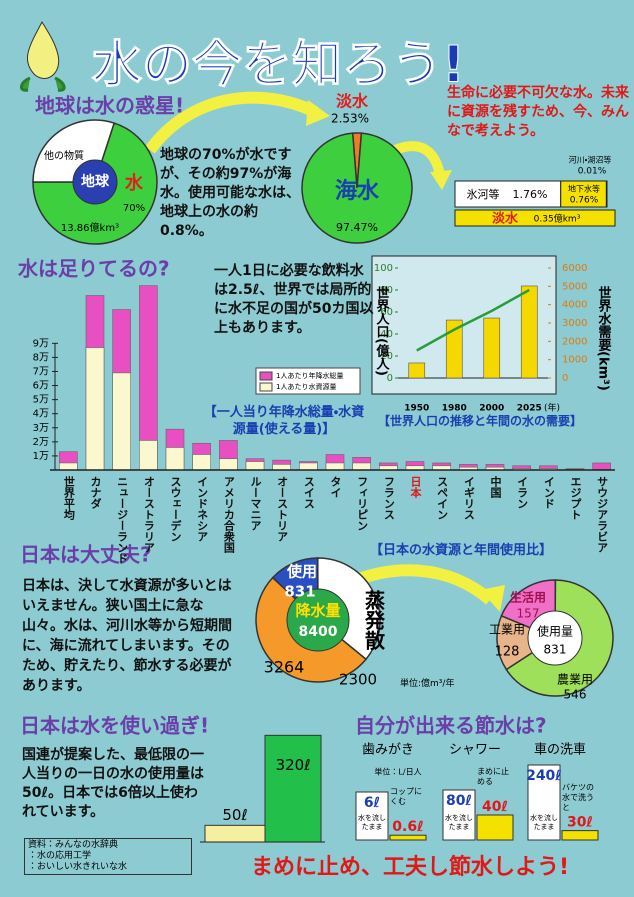 This screenshot has height=897, width=634. What do you see at coordinates (86, 555) in the screenshot?
I see `section-heading: 日本は大丈夫?` at bounding box center [86, 555].